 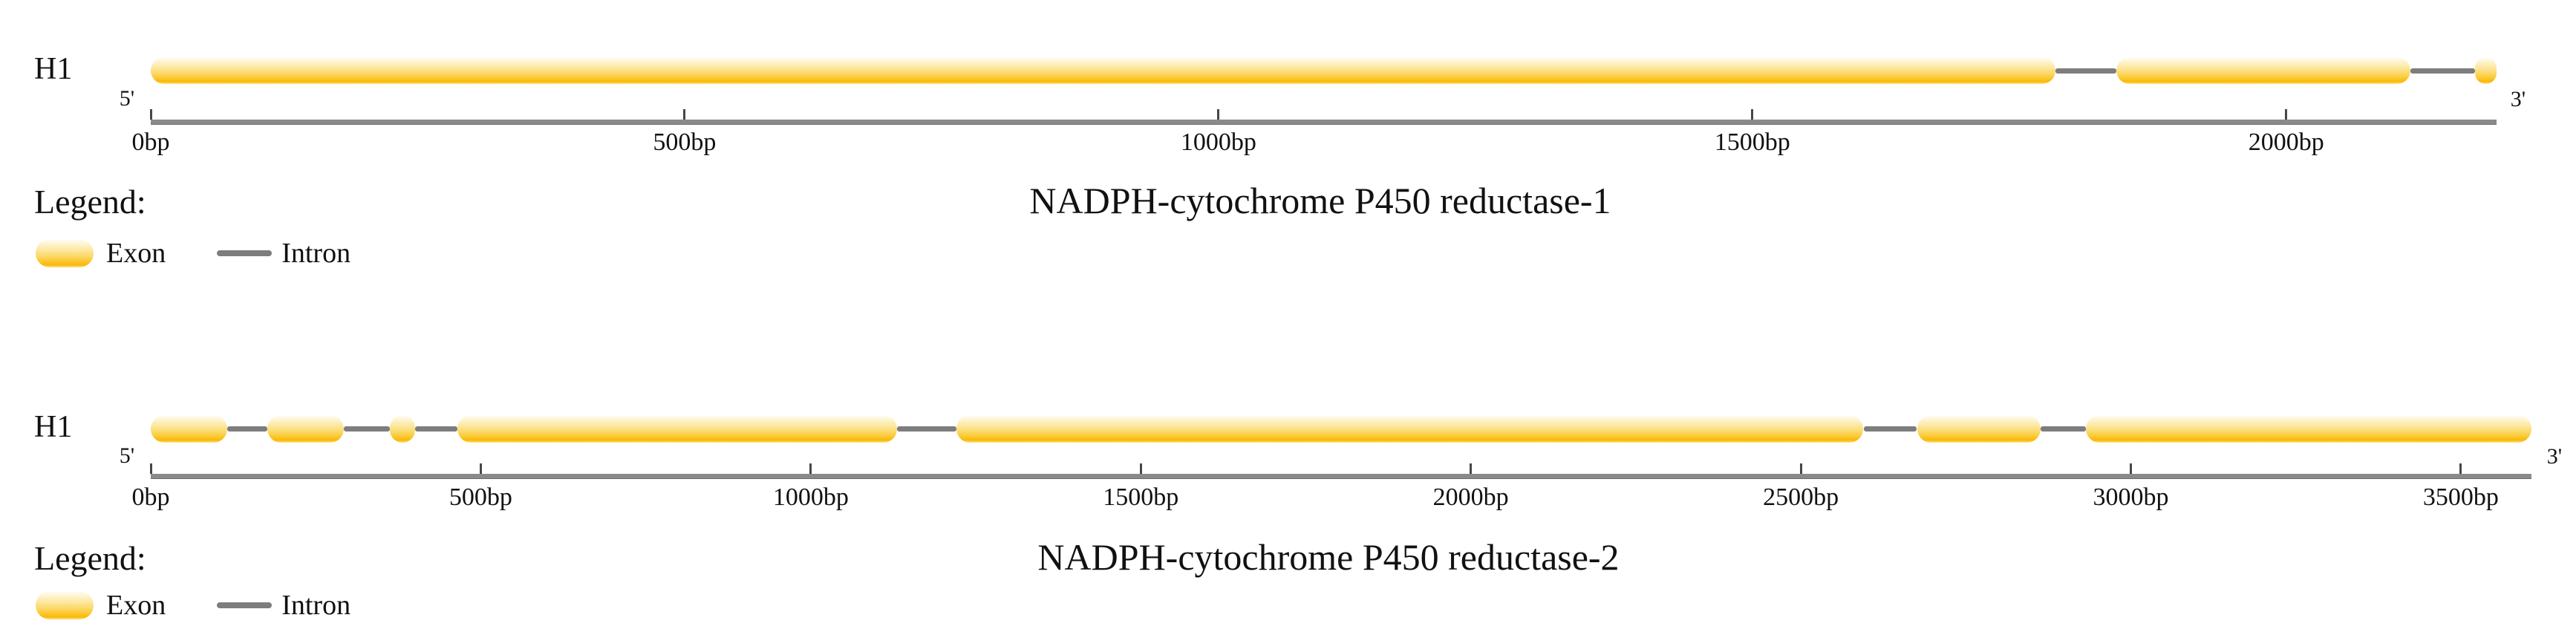 I want to click on gene-title: NADPH-cytochrome P450 reductase-1, so click(x=1320, y=200).